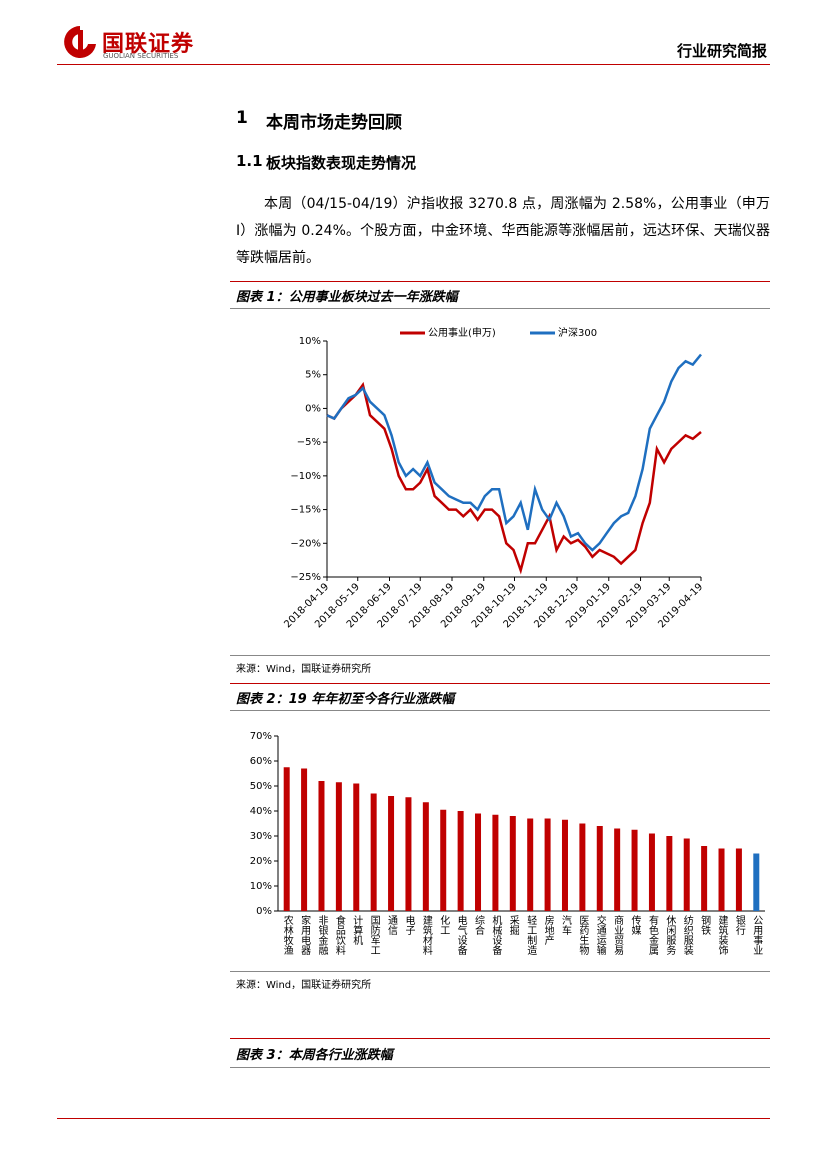 This screenshot has height=1169, width=827. I want to click on x-tick-label: 公用事业, so click(757, 935).